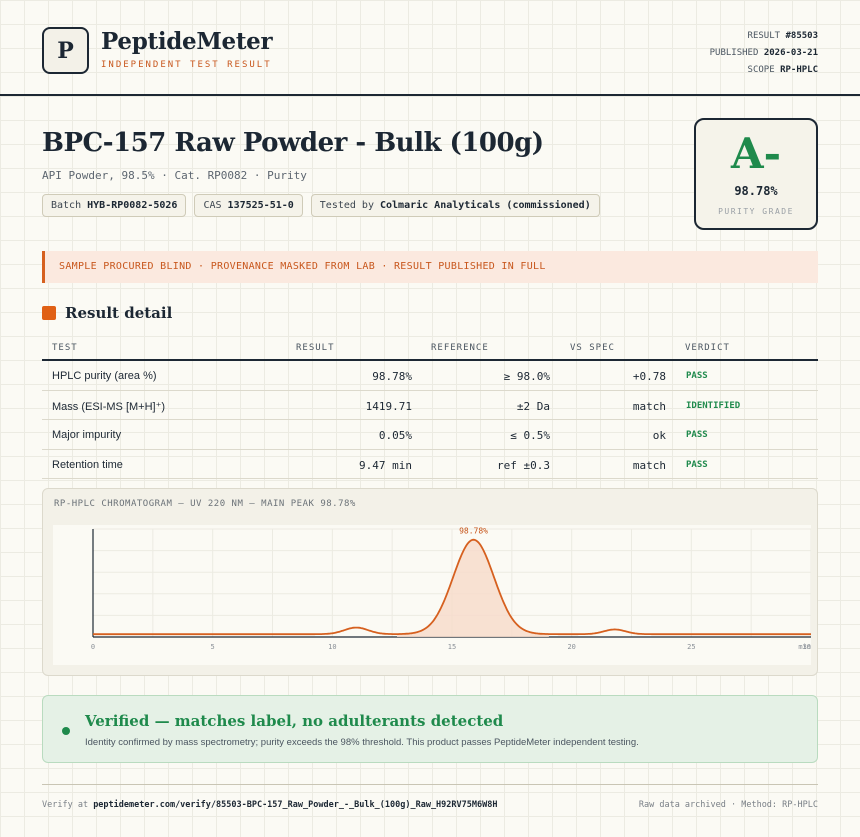 Image resolution: width=860 pixels, height=837 pixels. Describe the element at coordinates (186, 65) in the screenshot. I see `brand-subtitle: INDEPENDENT TEST RESULT` at that location.